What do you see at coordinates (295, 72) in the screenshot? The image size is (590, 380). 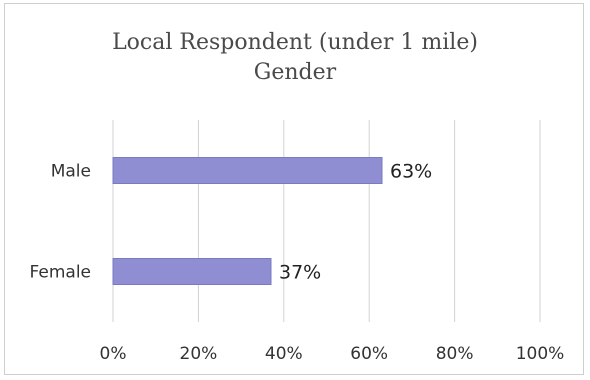 I see `chart-subtitle: Gender` at bounding box center [295, 72].